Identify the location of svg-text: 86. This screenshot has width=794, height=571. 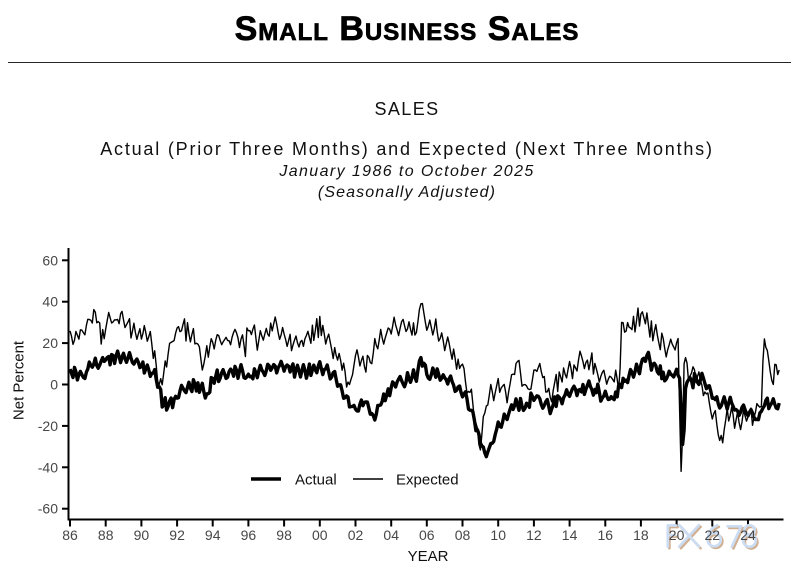
(70, 535).